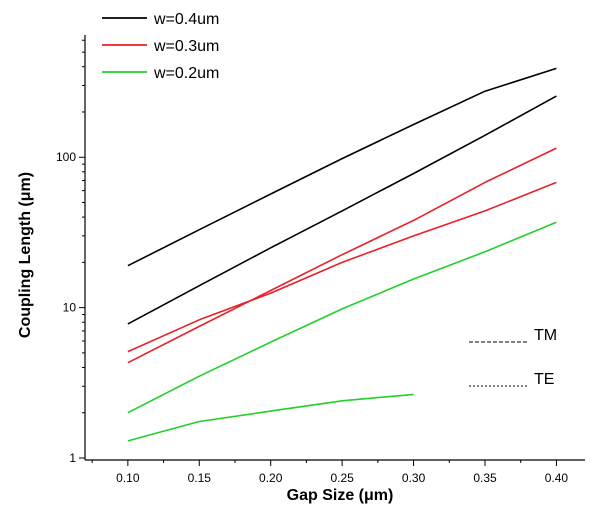  What do you see at coordinates (70, 308) in the screenshot?
I see `y-tick-label: 10` at bounding box center [70, 308].